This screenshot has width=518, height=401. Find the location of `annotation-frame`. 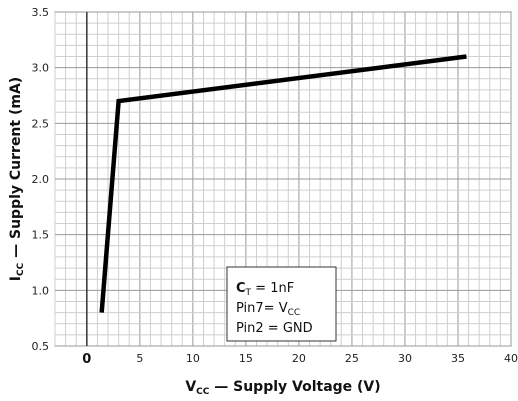

annotation-frame is located at coordinates (281, 304).